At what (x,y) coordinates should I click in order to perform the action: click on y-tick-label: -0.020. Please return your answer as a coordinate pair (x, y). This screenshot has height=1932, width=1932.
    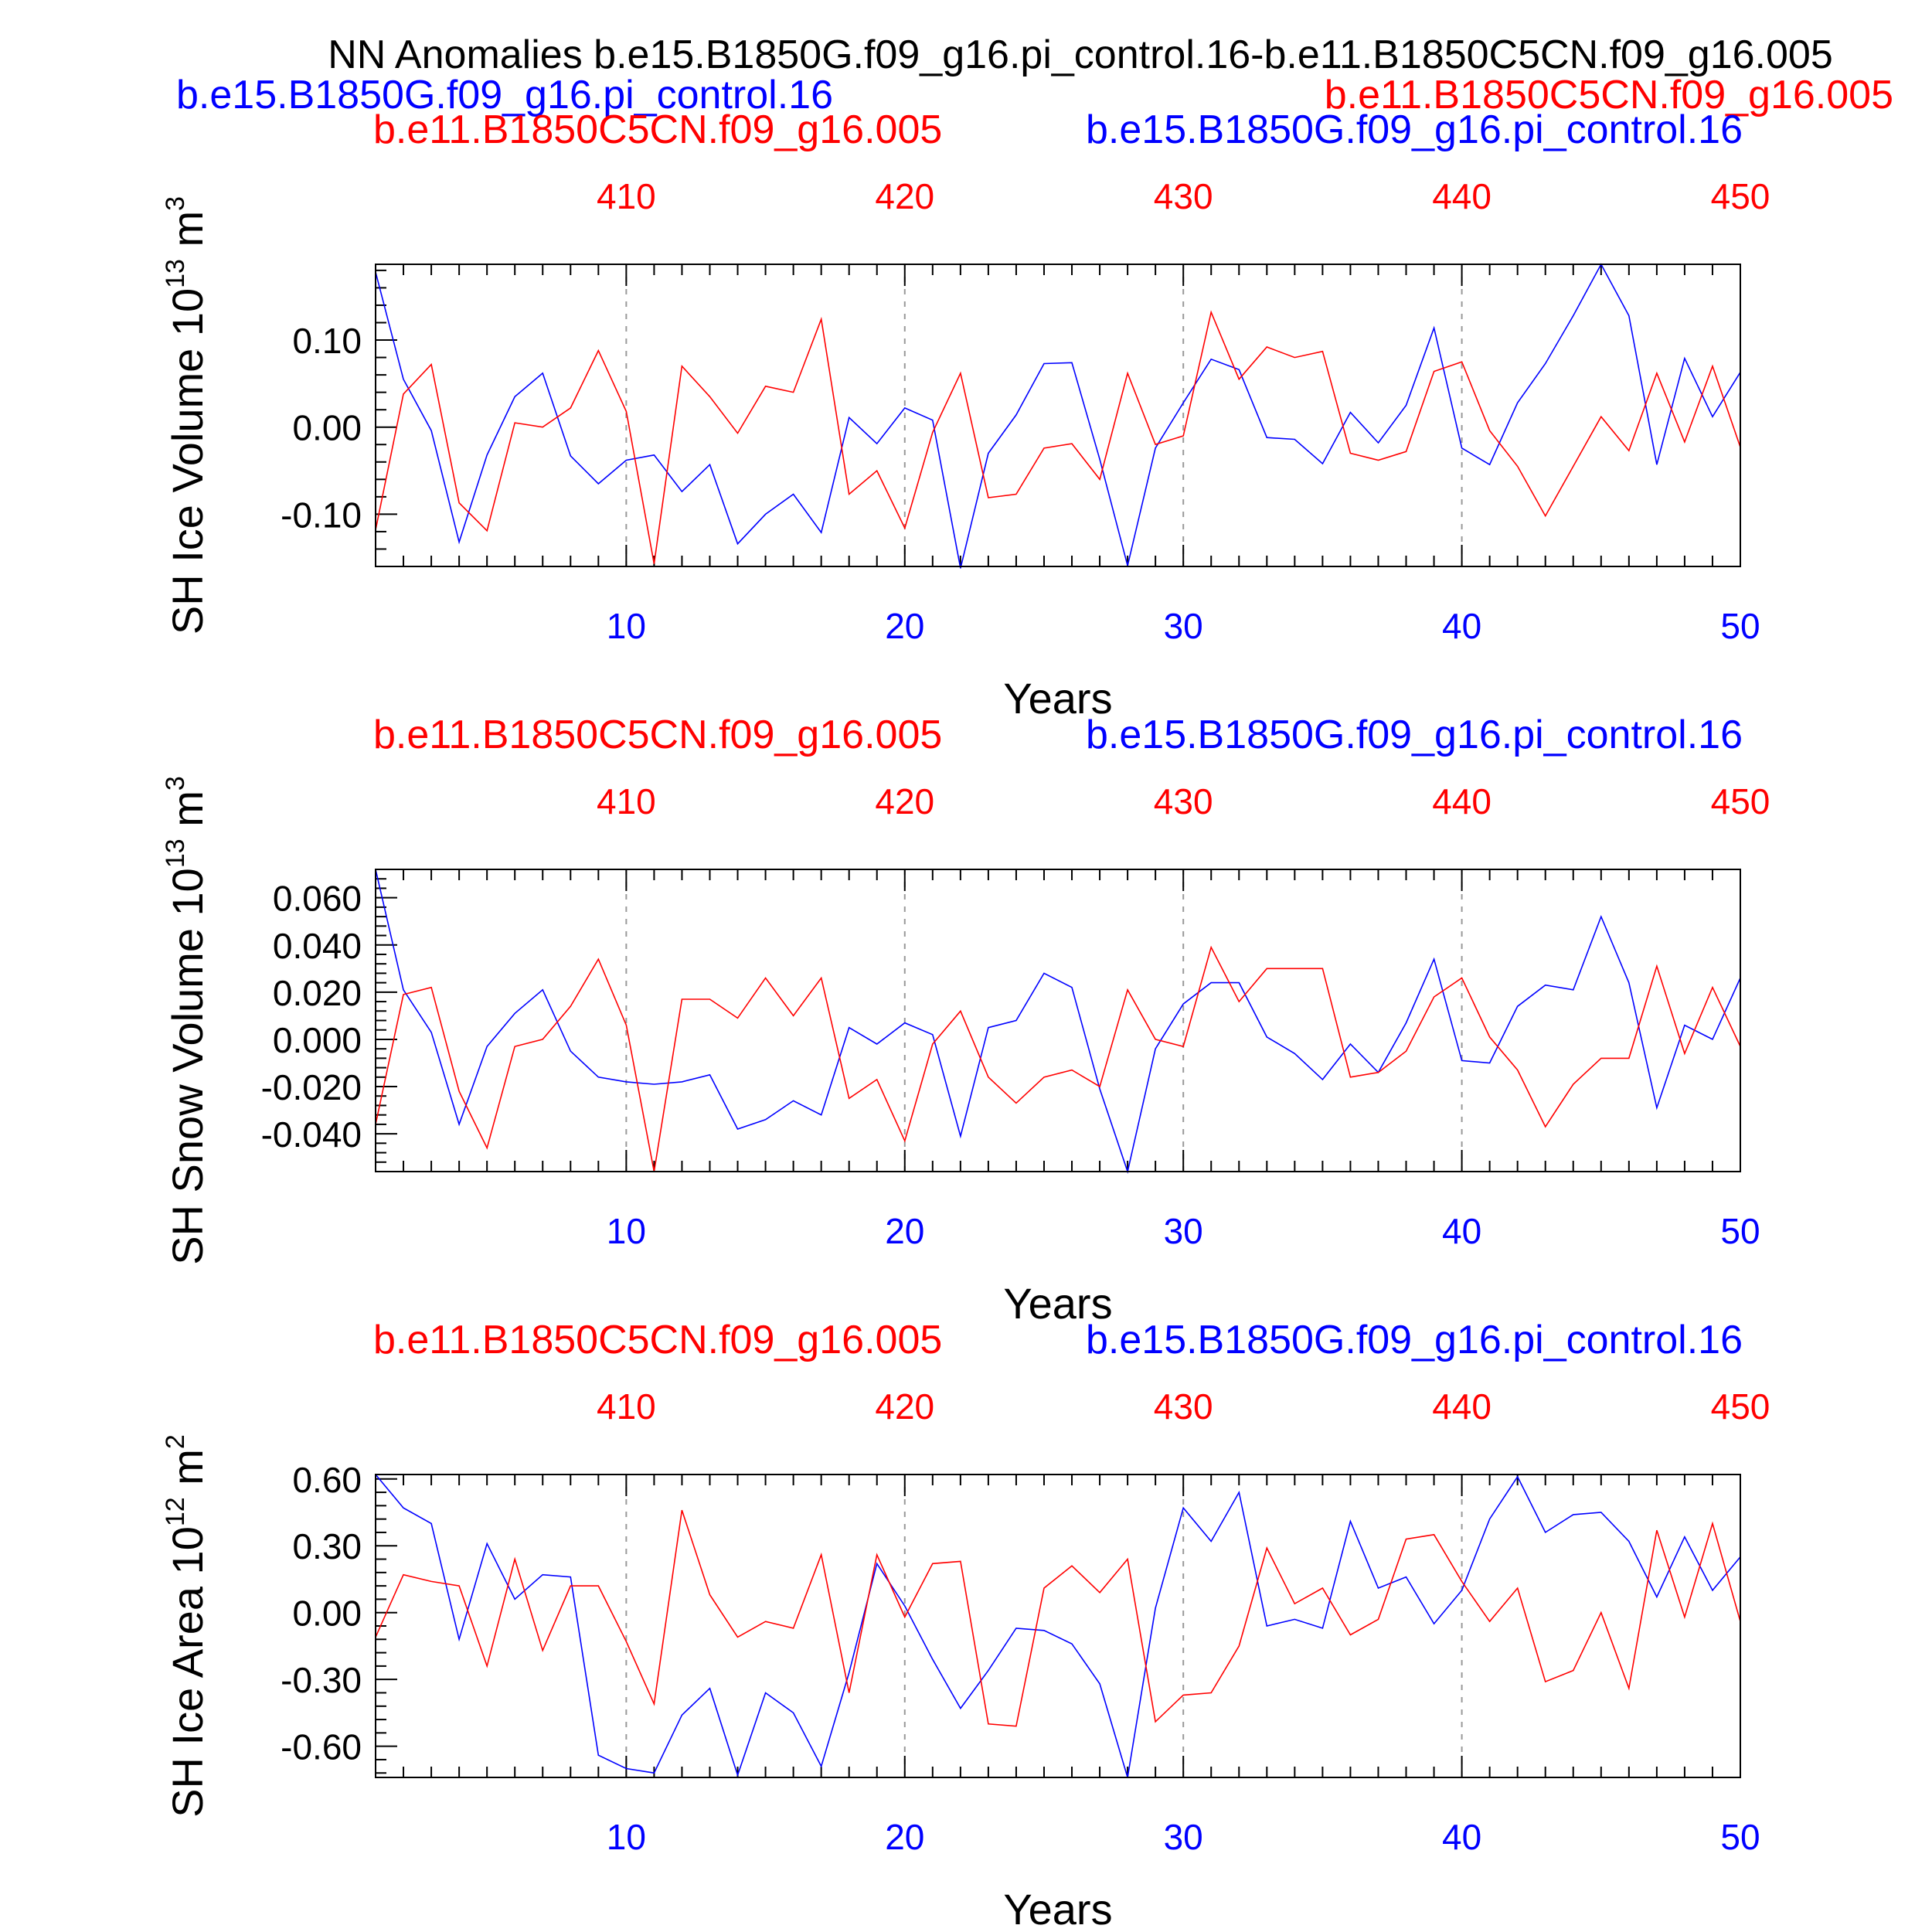
    Looking at the image, I should click on (312, 1087).